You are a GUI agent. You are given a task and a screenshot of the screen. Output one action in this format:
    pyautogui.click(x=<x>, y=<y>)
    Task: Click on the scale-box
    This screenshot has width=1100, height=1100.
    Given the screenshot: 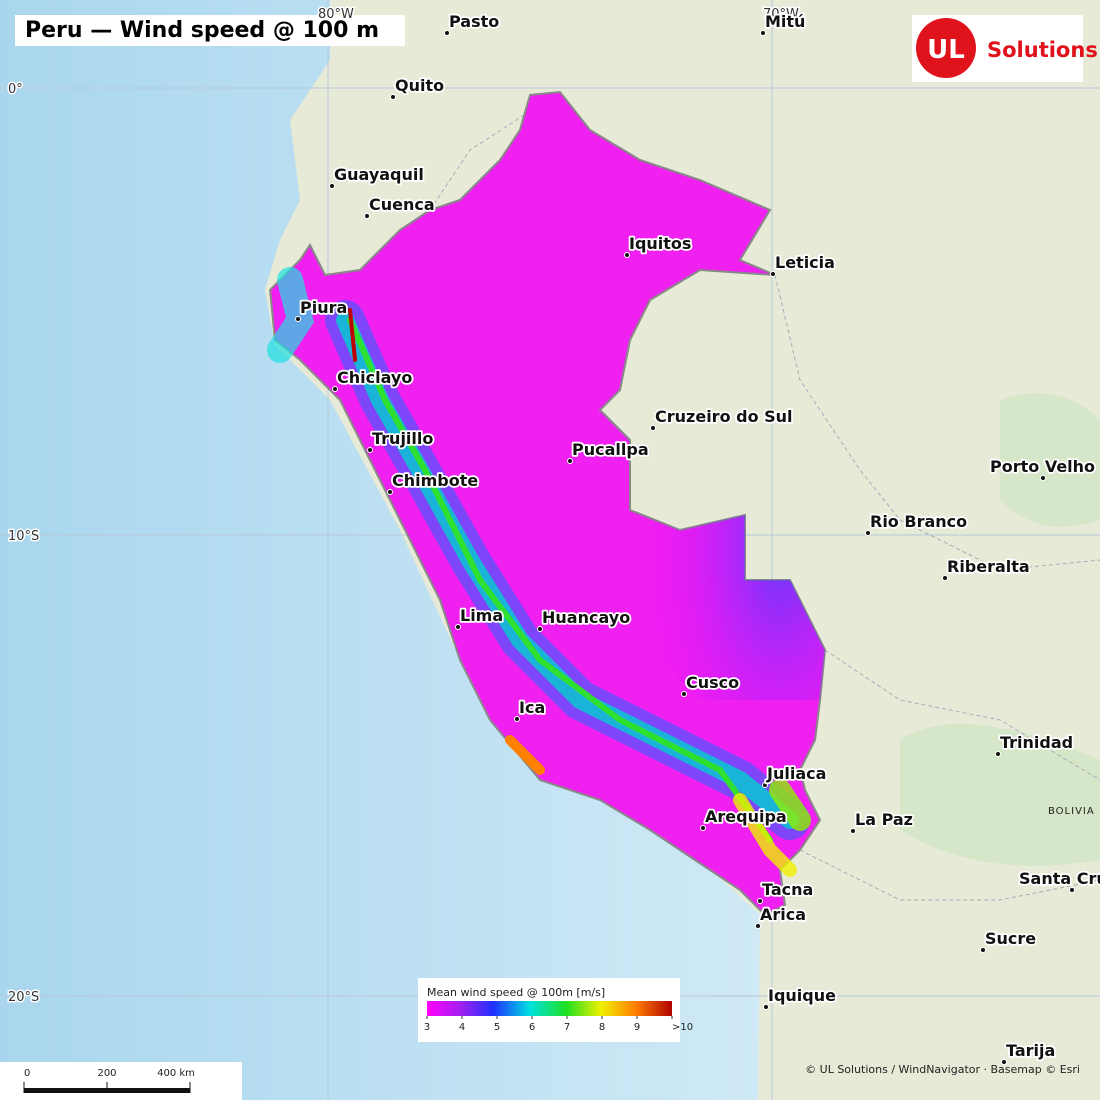 What is the action you would take?
    pyautogui.click(x=121, y=1081)
    